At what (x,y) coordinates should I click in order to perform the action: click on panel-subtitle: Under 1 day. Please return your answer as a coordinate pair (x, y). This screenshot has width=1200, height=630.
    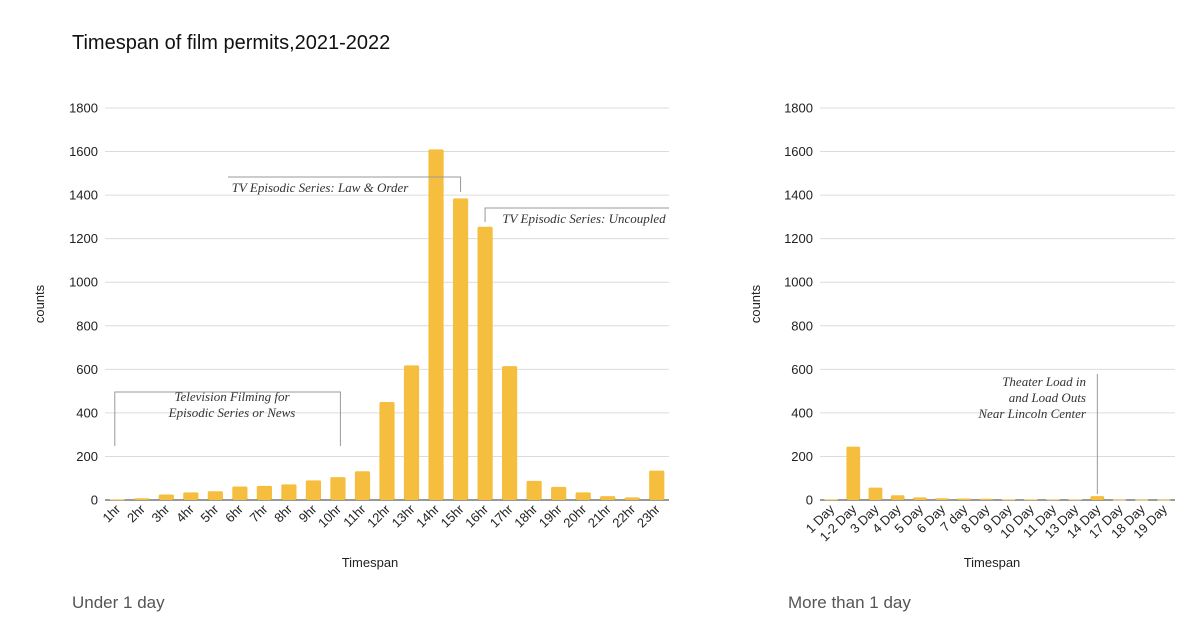
    Looking at the image, I should click on (118, 602).